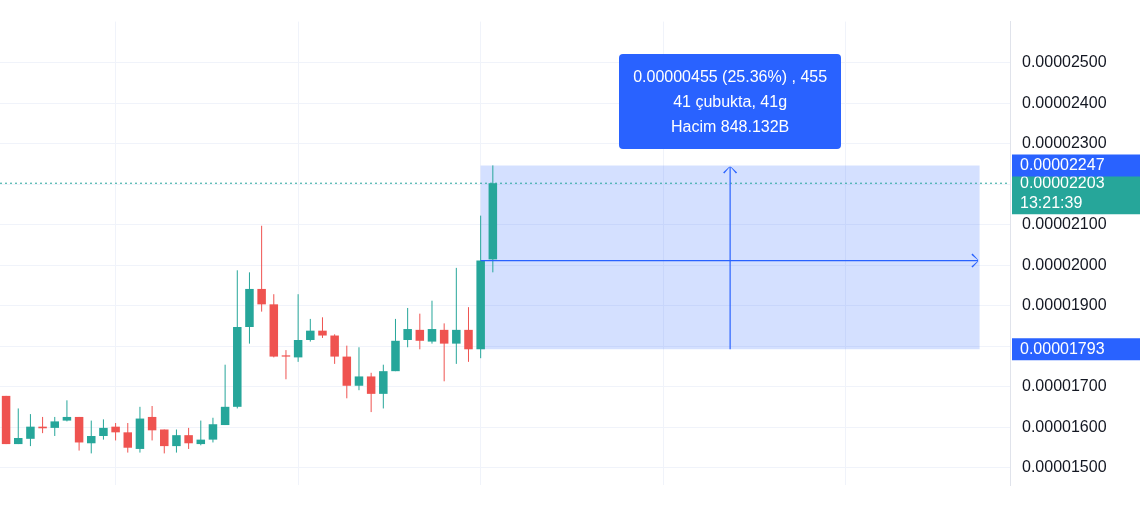 Image resolution: width=1140 pixels, height=507 pixels. Describe the element at coordinates (1064, 386) in the screenshot. I see `y-tick-label: 0.00001700` at that location.